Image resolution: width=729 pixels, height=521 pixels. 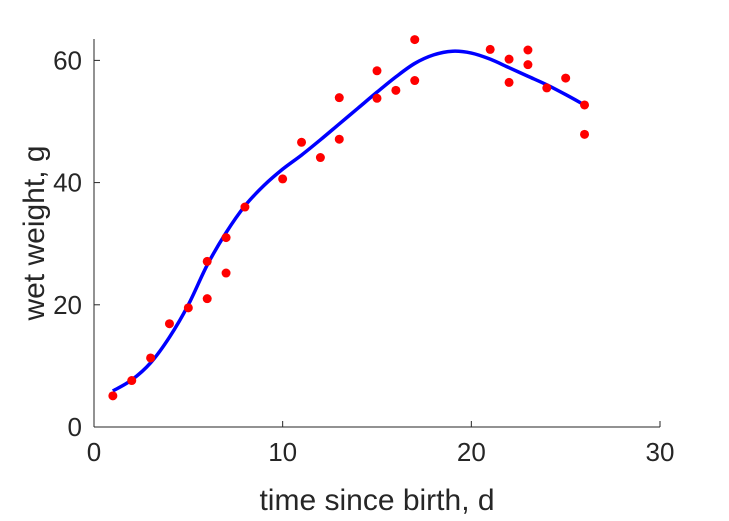 What do you see at coordinates (67, 305) in the screenshot?
I see `y-tick-label: 20` at bounding box center [67, 305].